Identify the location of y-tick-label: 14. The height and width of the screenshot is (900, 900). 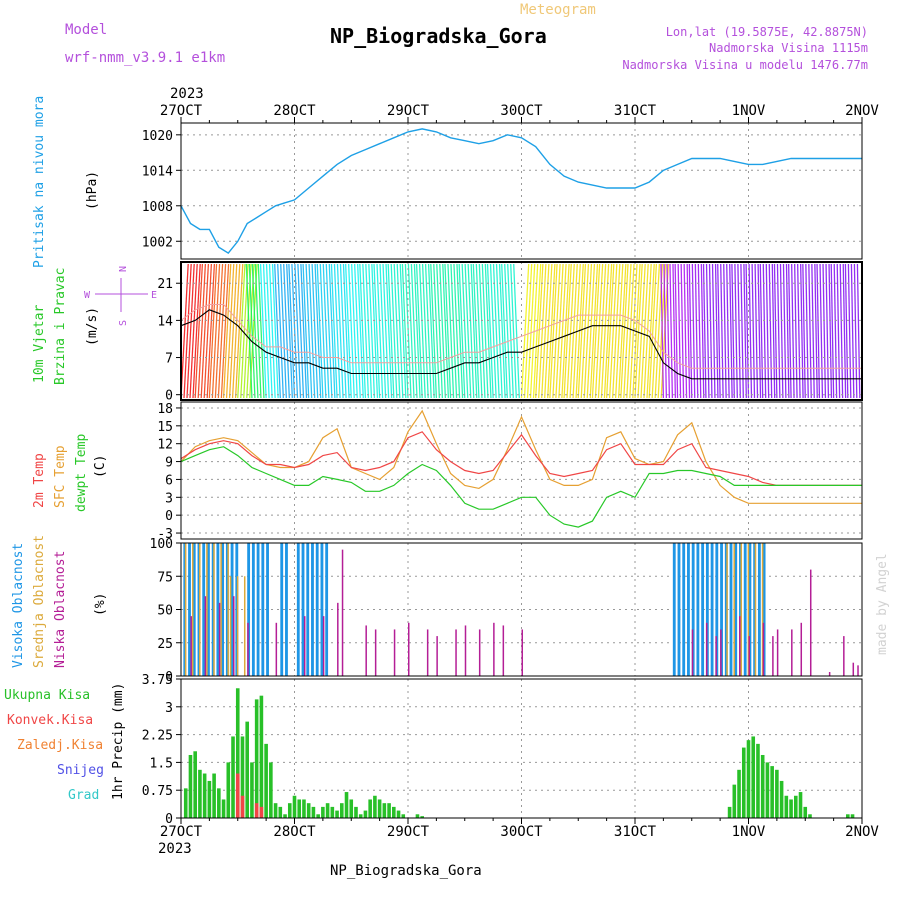
(165, 321).